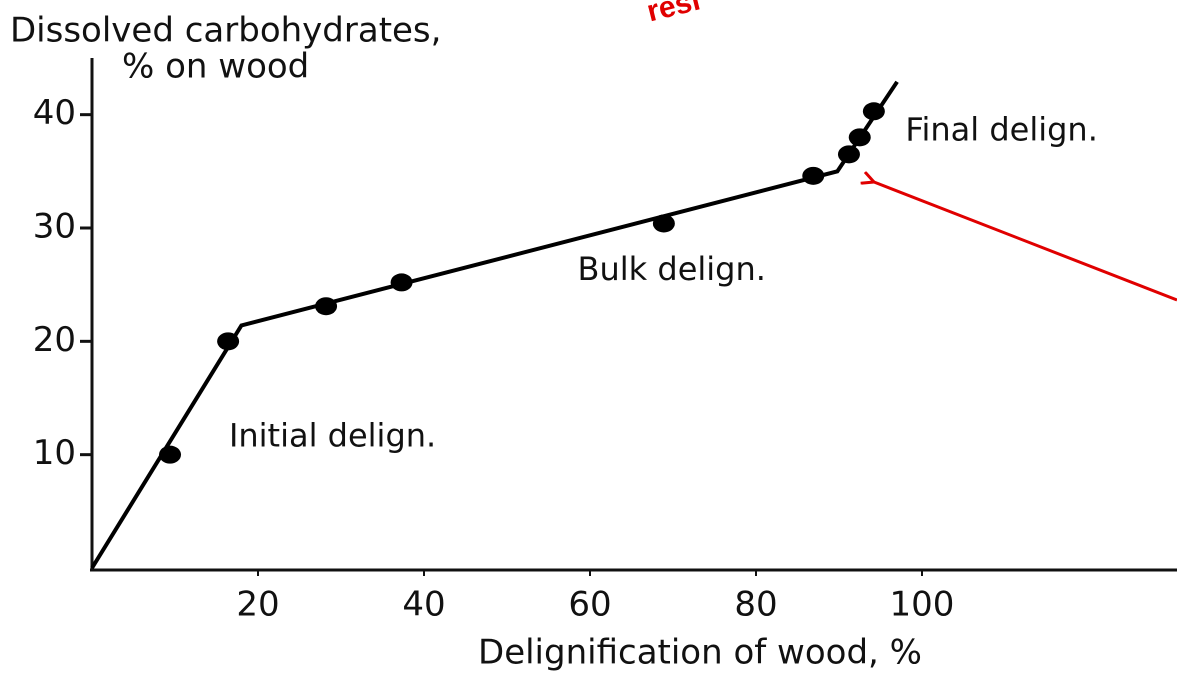 This screenshot has height=675, width=1177. I want to click on annotation: Initial delign., so click(332, 436).